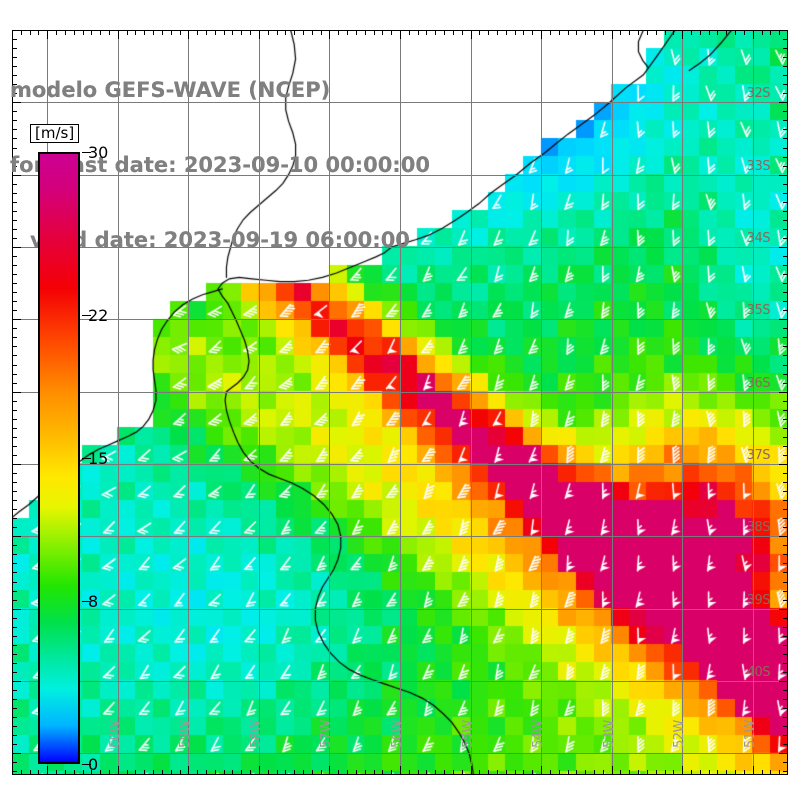 The width and height of the screenshot is (800, 800). What do you see at coordinates (758, 672) in the screenshot?
I see `latitude-label: 40S` at bounding box center [758, 672].